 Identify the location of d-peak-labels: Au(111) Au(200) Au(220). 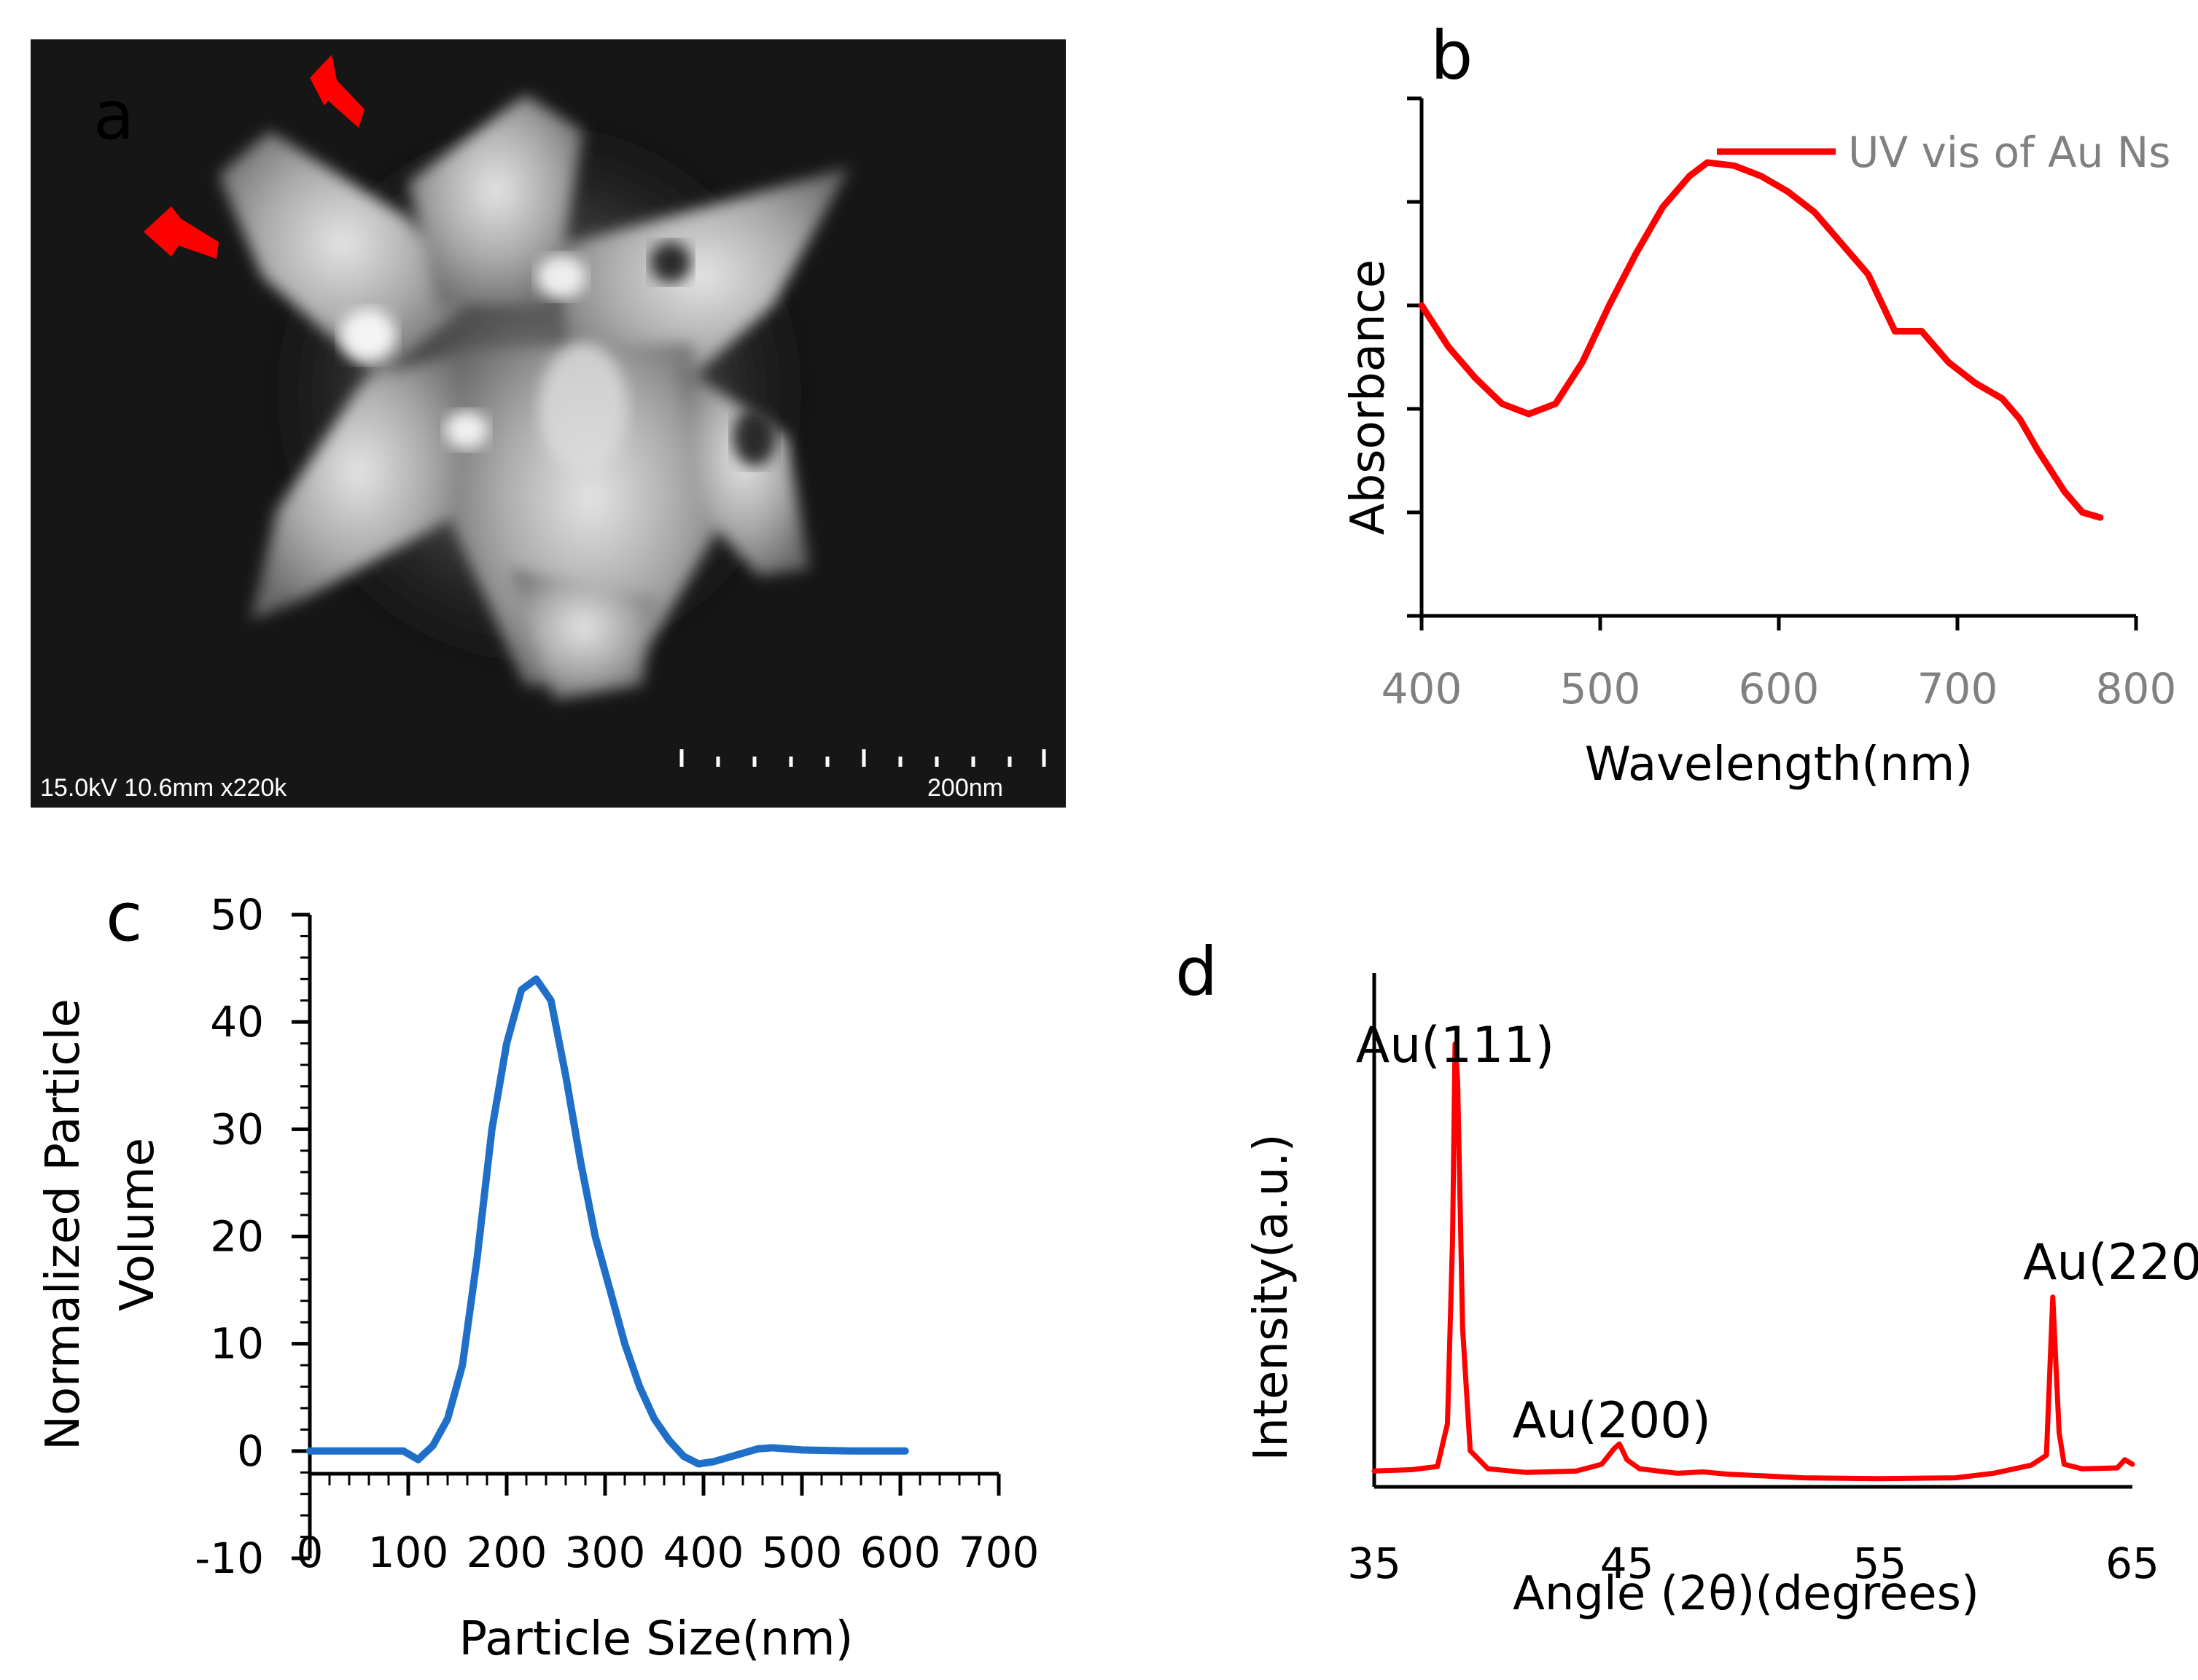
(1777, 1233).